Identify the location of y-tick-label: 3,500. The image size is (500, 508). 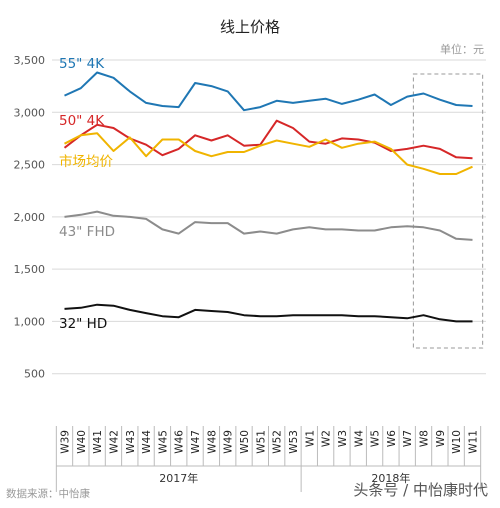
(30, 60).